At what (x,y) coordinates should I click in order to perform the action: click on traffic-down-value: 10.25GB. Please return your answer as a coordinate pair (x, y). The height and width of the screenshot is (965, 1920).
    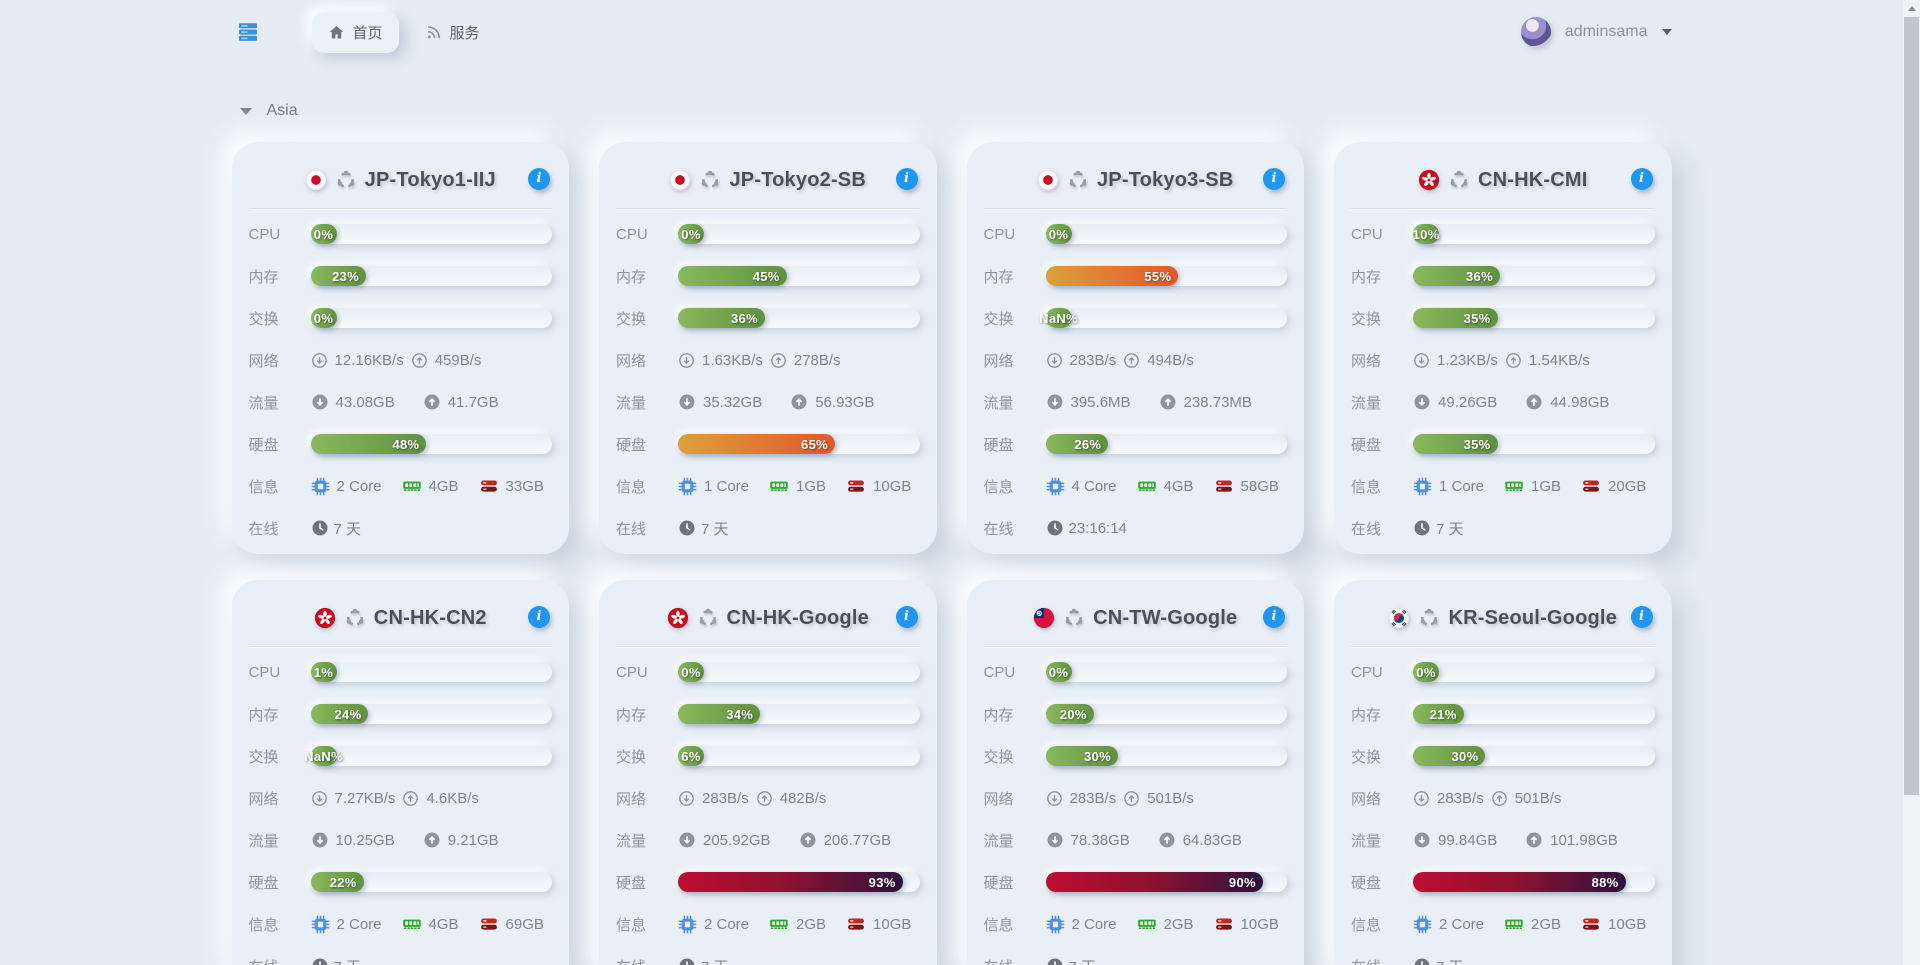
    Looking at the image, I should click on (365, 840).